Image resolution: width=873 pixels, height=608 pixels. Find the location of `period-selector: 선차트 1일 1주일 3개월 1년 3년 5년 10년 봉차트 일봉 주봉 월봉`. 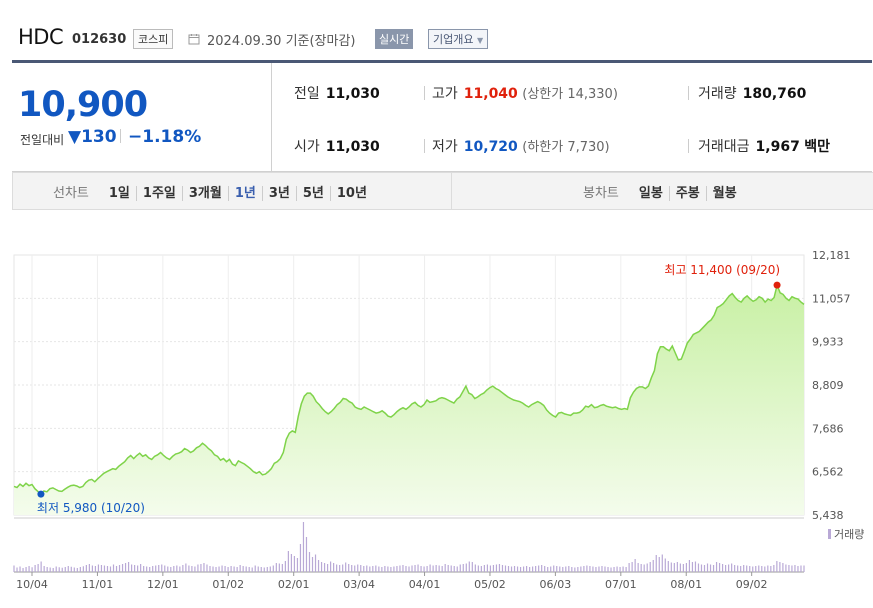

period-selector: 선차트 1일 1주일 3개월 1년 3년 5년 10년 봉차트 일봉 주봉 월봉 is located at coordinates (442, 191).